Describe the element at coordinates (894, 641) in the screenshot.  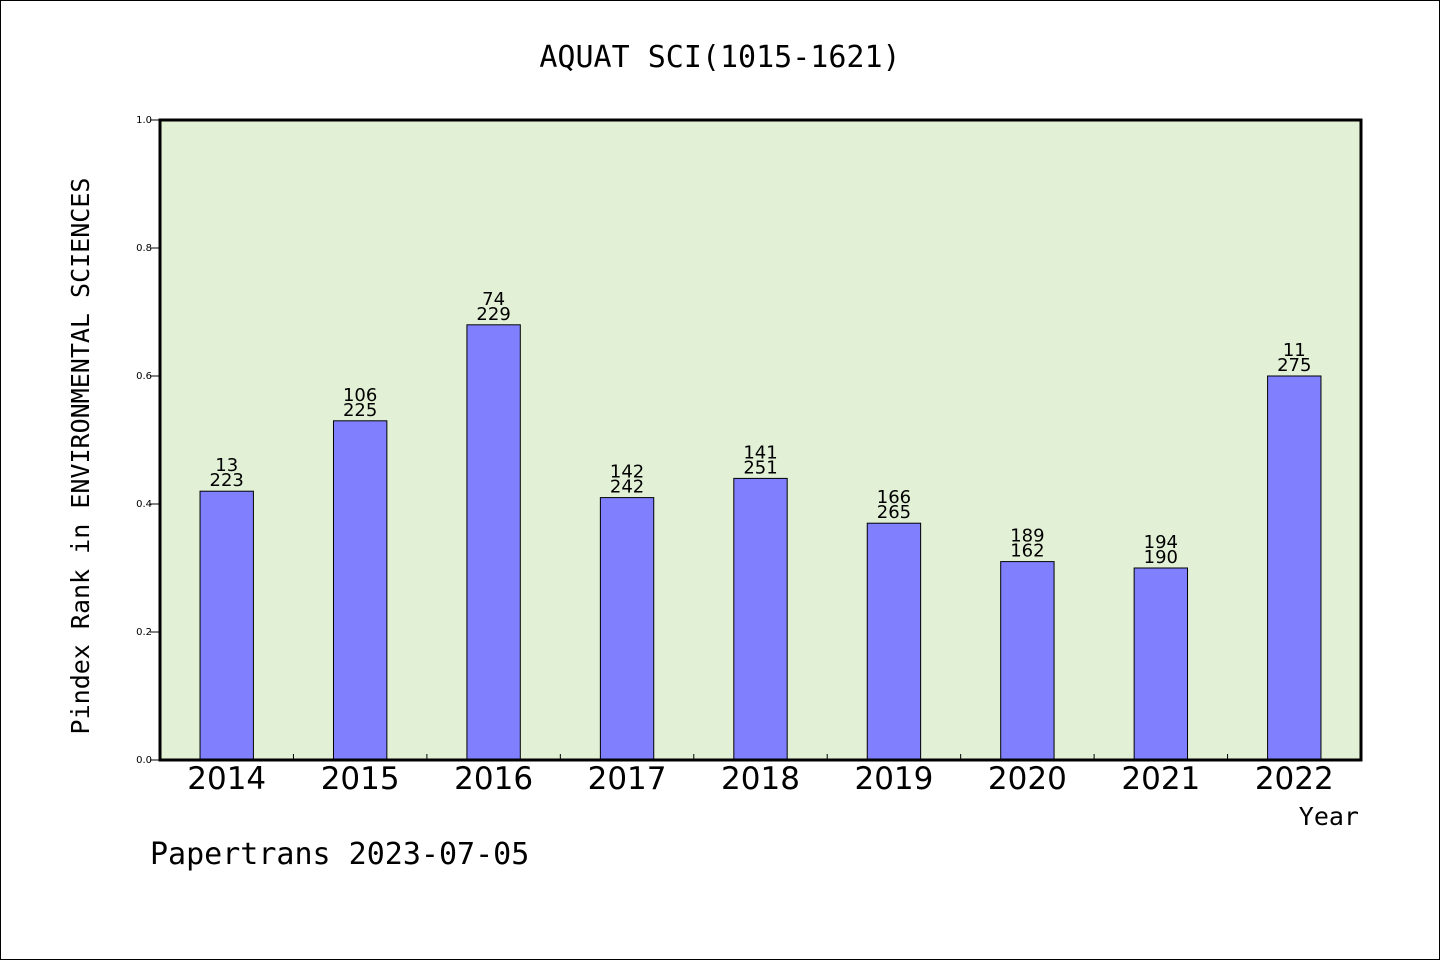
I see `bar-2019` at that location.